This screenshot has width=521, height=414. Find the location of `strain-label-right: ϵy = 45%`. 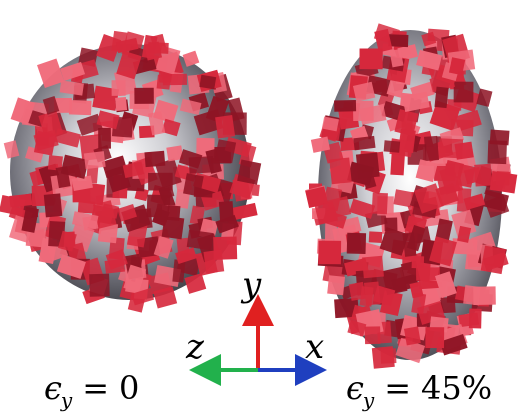

strain-label-right: ϵy = 45% is located at coordinates (419, 389).